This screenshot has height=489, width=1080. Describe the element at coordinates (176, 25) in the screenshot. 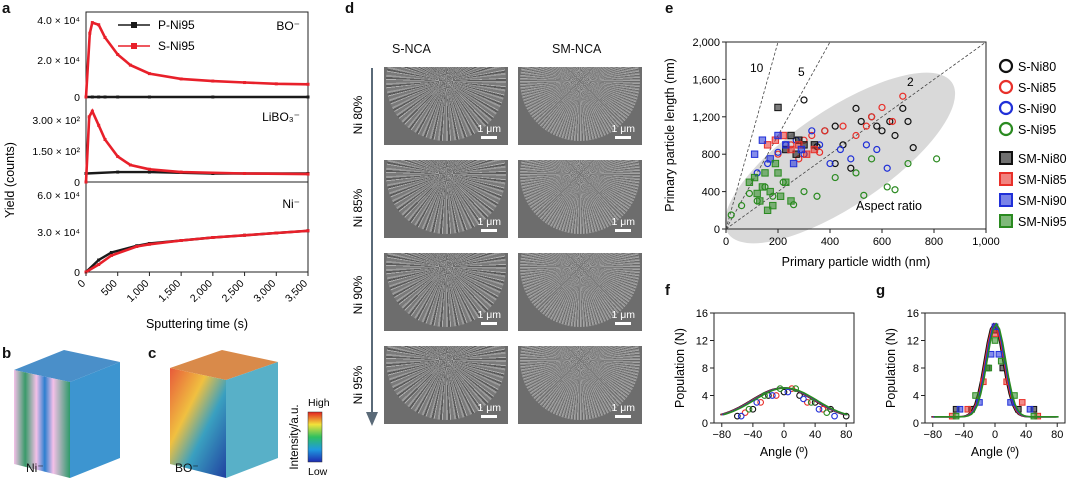

I see `legend-p: P-Ni95` at that location.